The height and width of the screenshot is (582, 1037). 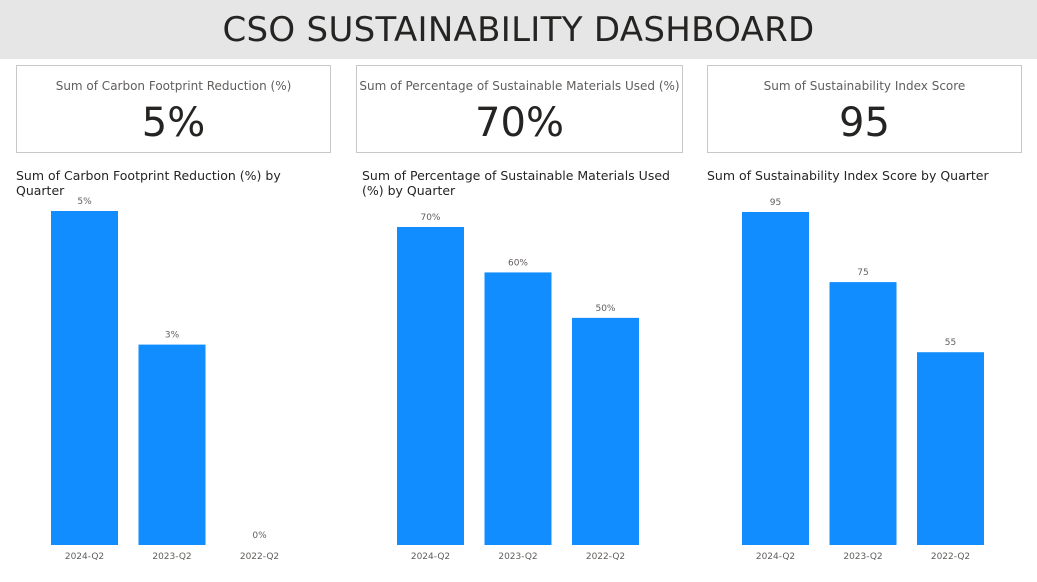 What do you see at coordinates (864, 86) in the screenshot?
I see `kpi-card-label: Sum of Sustainability Index Score` at bounding box center [864, 86].